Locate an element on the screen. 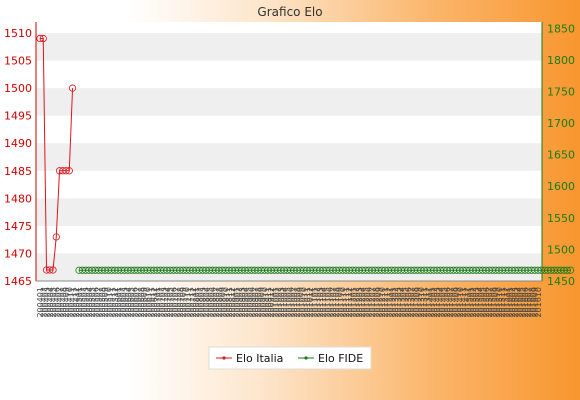 This screenshot has width=580, height=400. legend-marker-fide is located at coordinates (306, 358).